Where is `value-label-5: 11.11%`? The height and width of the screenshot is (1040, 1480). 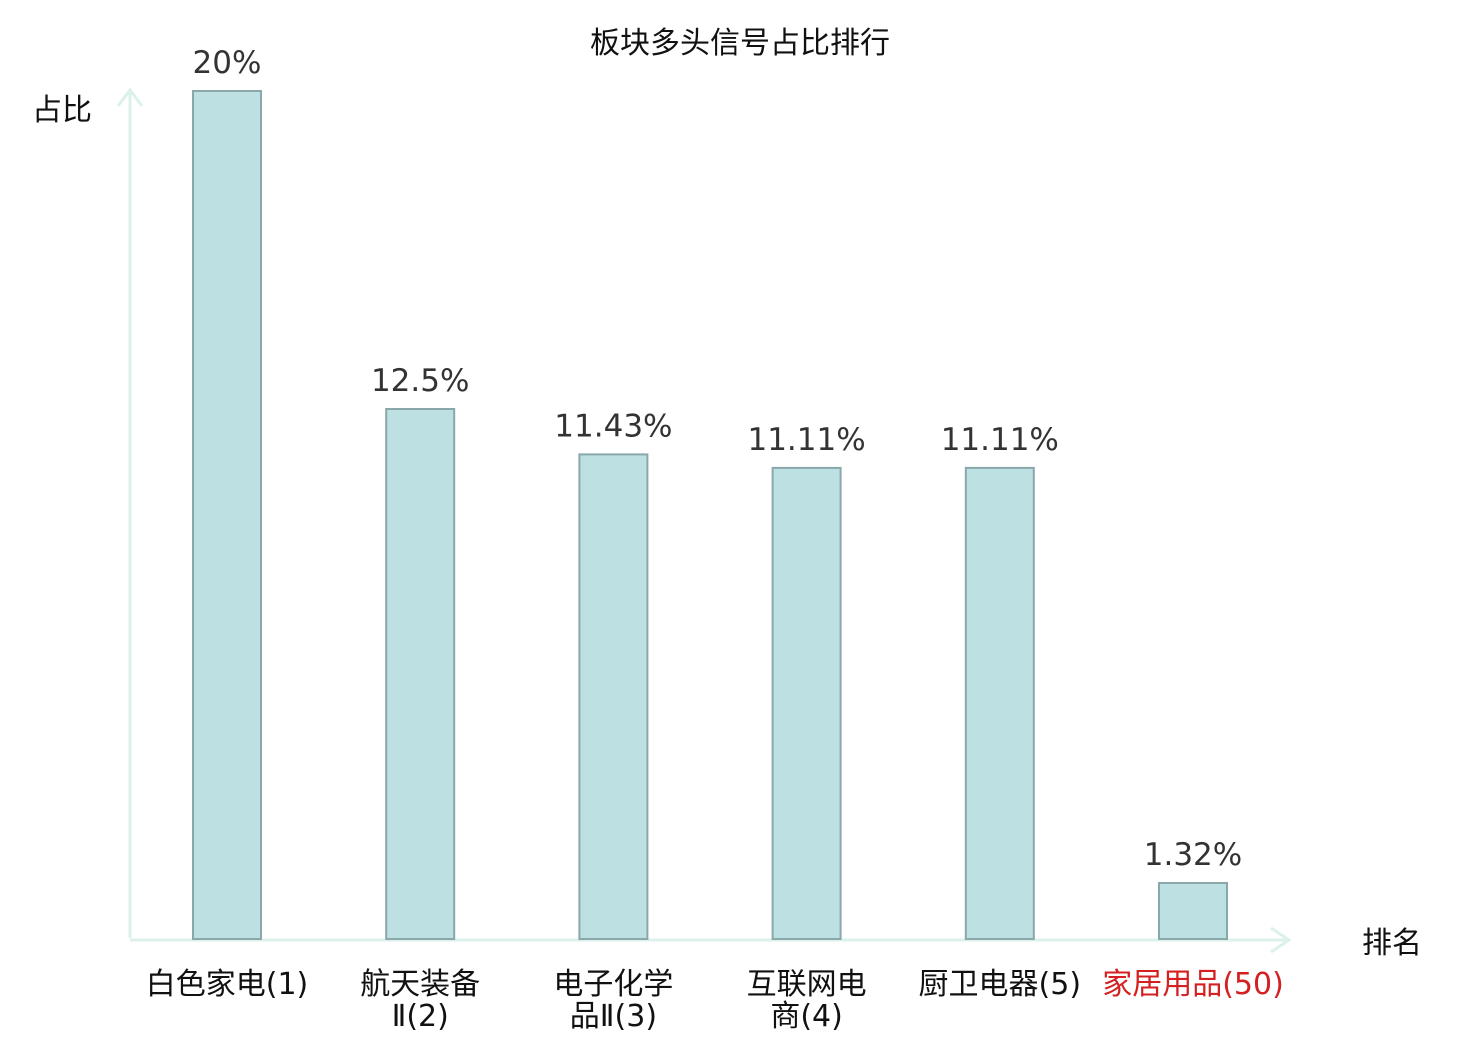
value-label-5: 11.11% is located at coordinates (1000, 440).